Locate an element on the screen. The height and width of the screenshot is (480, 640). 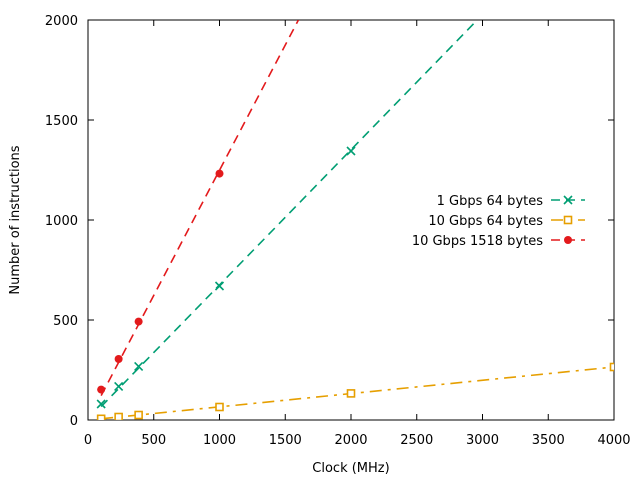
legend-label: 10 Gbps 1518 bytes is located at coordinates (477, 241).